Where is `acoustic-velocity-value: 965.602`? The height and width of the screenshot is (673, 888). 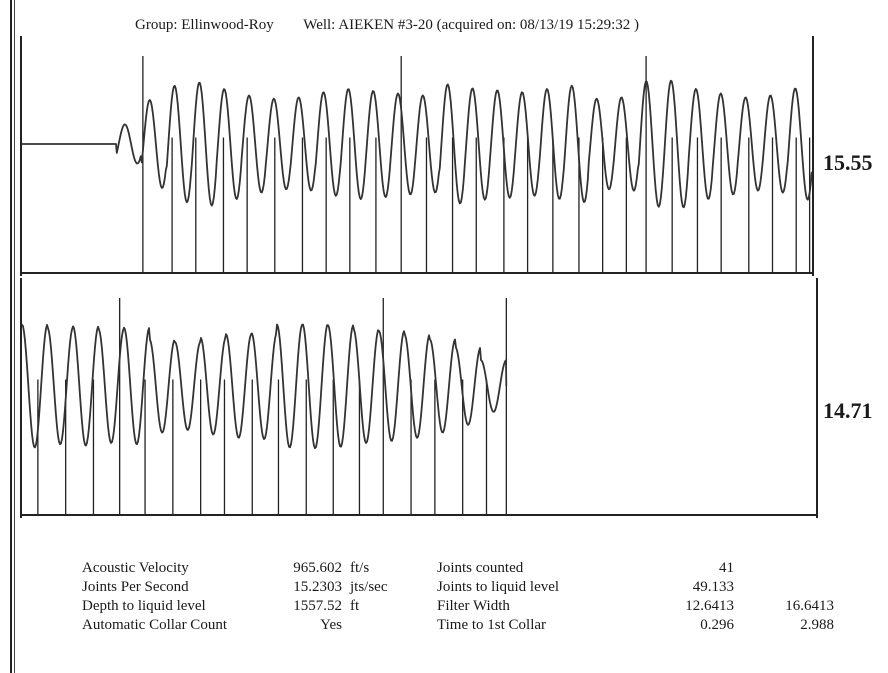 acoustic-velocity-value: 965.602 is located at coordinates (317, 568).